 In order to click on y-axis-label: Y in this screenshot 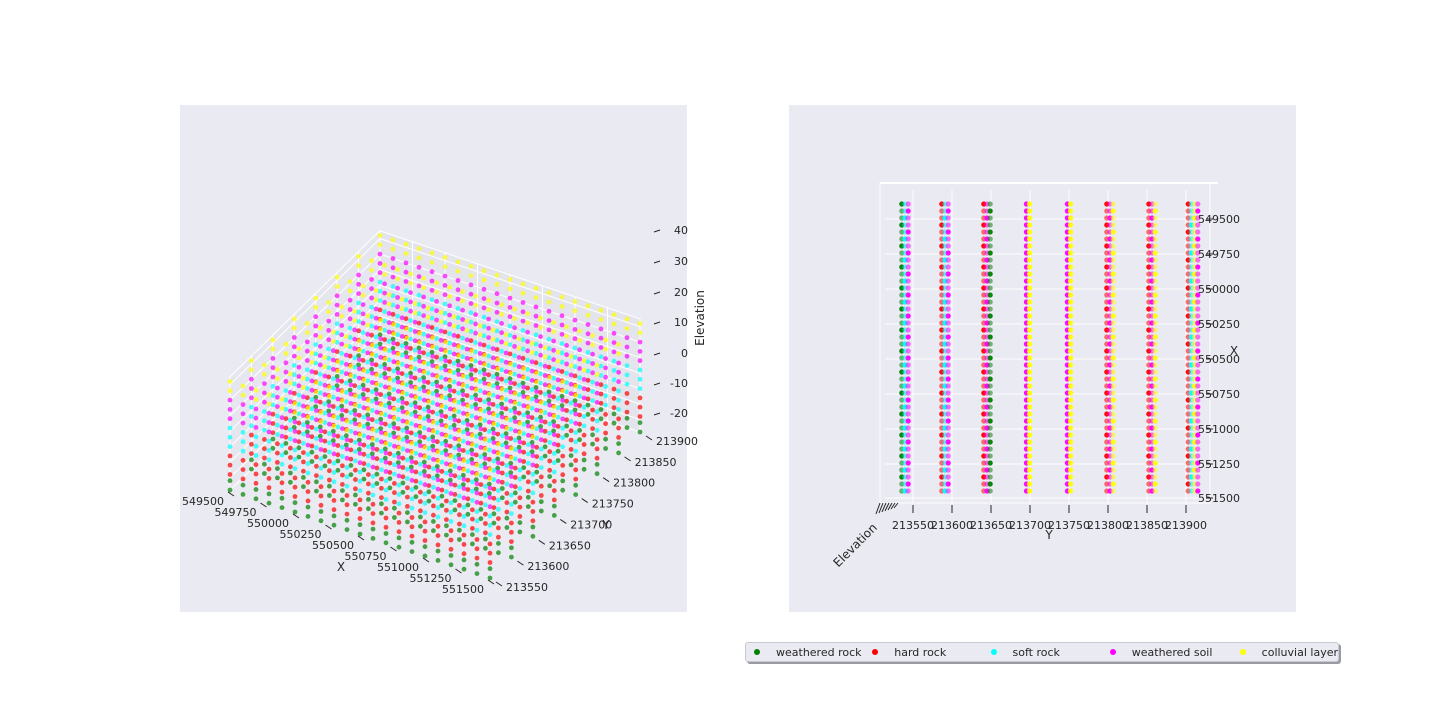, I will do `click(605, 525)`.